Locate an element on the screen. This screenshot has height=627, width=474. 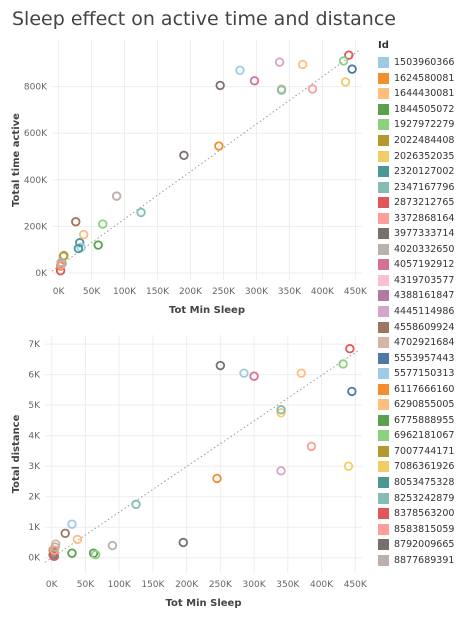
legend-label: 2347167796 is located at coordinates (424, 187).